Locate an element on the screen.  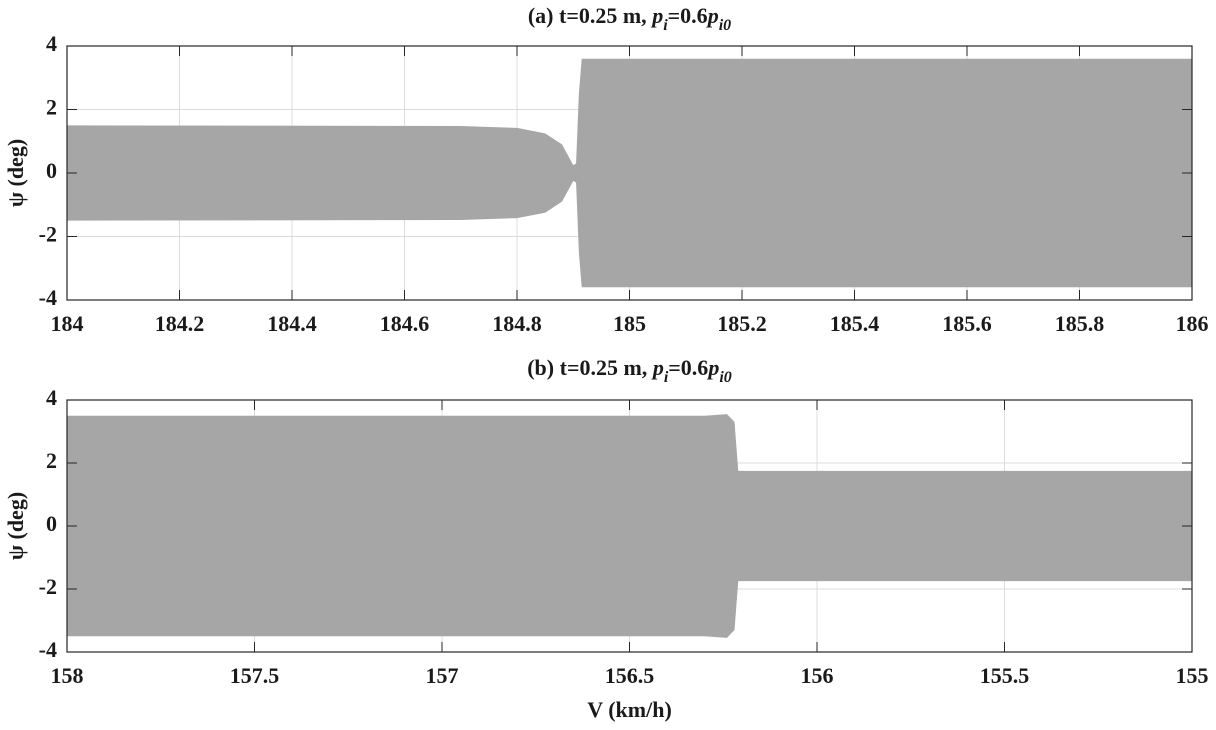
x-tick-label: 184.8 is located at coordinates (517, 323).